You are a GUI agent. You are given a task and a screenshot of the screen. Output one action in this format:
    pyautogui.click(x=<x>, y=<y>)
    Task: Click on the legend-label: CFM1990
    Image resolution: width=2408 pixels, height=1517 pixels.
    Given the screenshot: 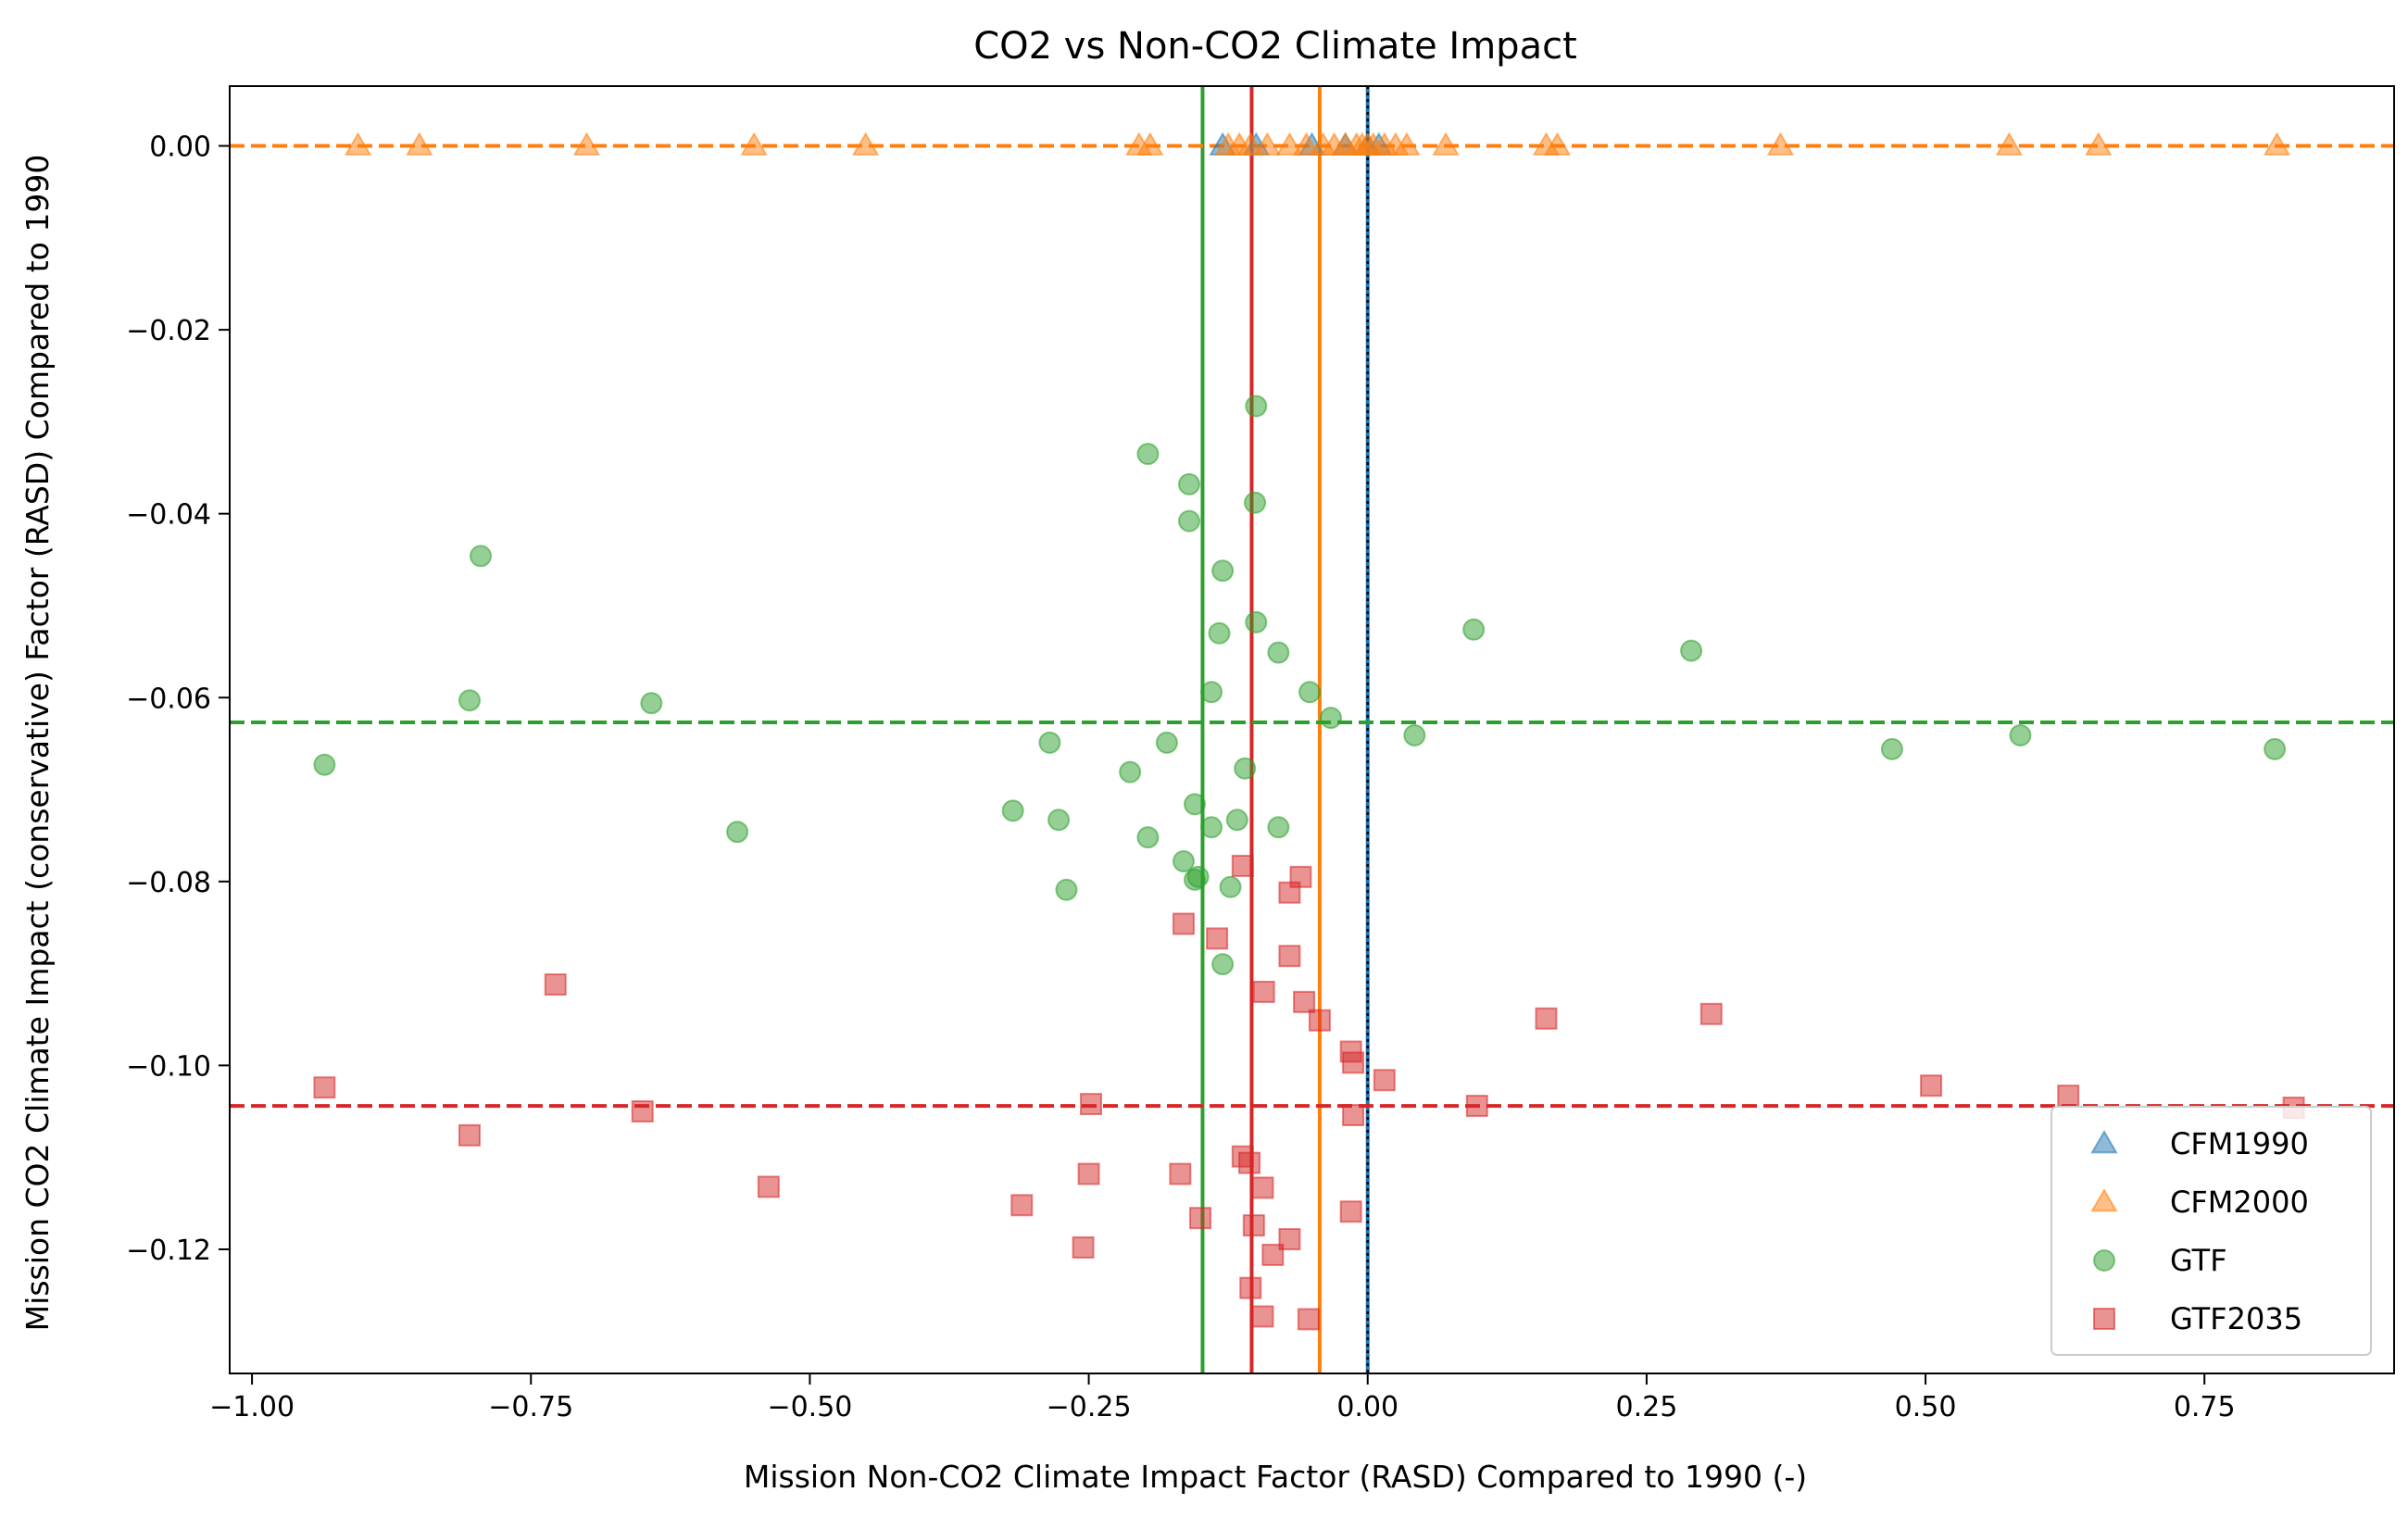 What is the action you would take?
    pyautogui.click(x=2239, y=1144)
    